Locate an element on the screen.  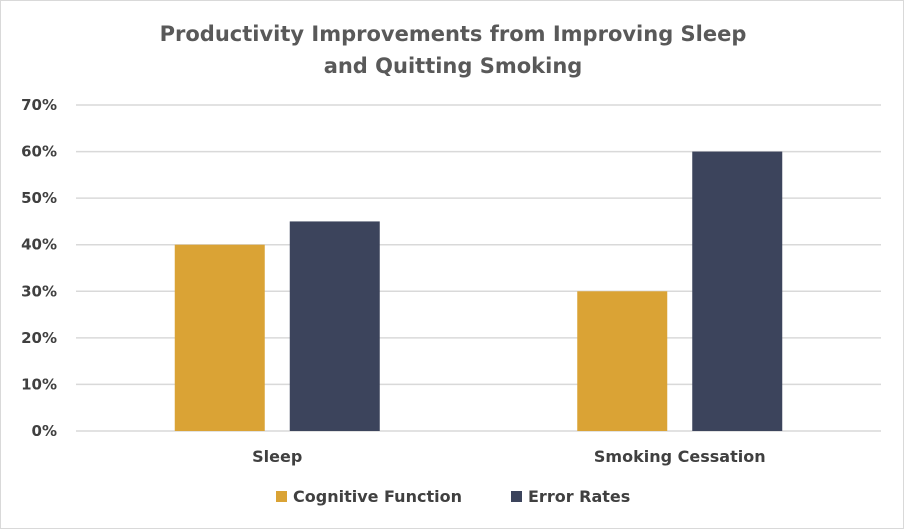
y-tick-label: 20% is located at coordinates (39, 338).